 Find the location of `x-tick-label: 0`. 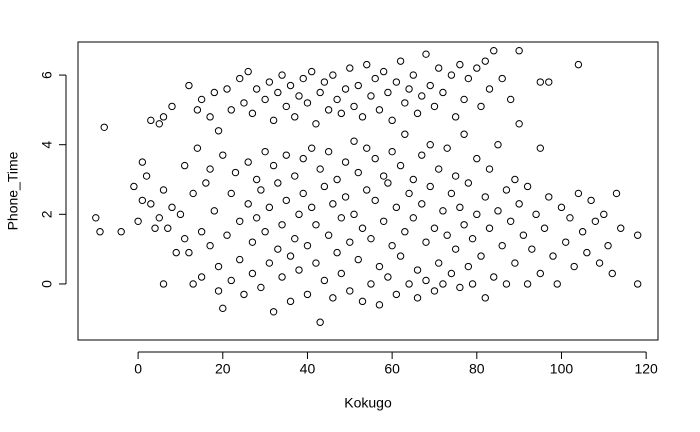

x-tick-label: 0 is located at coordinates (138, 369).